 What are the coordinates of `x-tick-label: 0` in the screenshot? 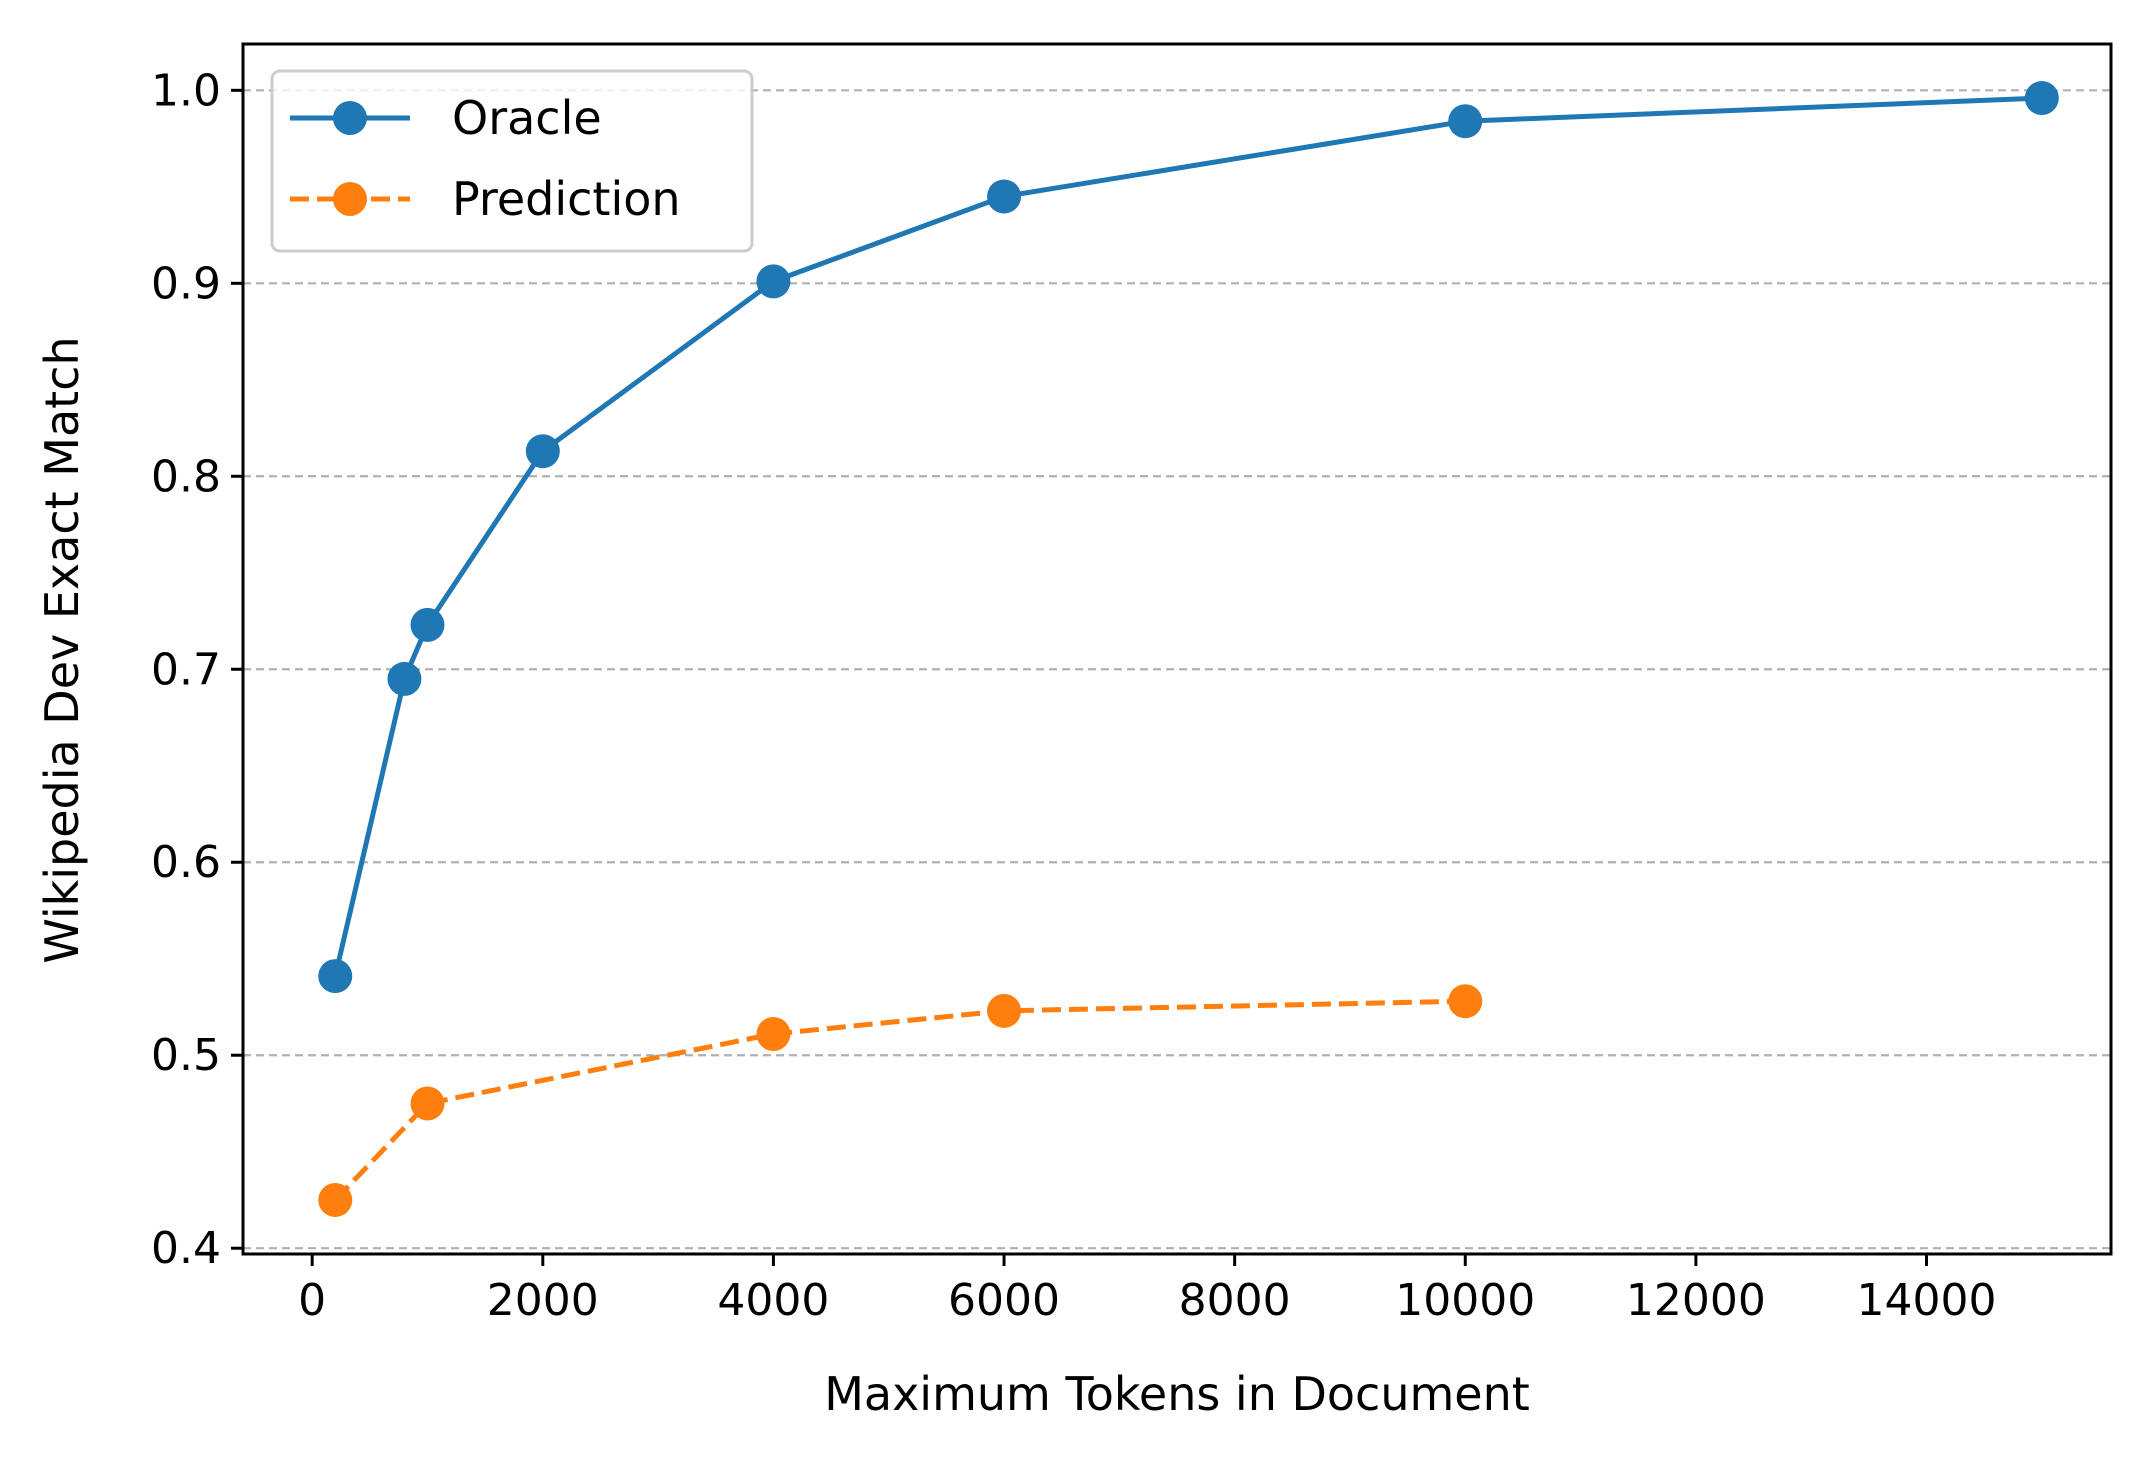 It's located at (312, 1300).